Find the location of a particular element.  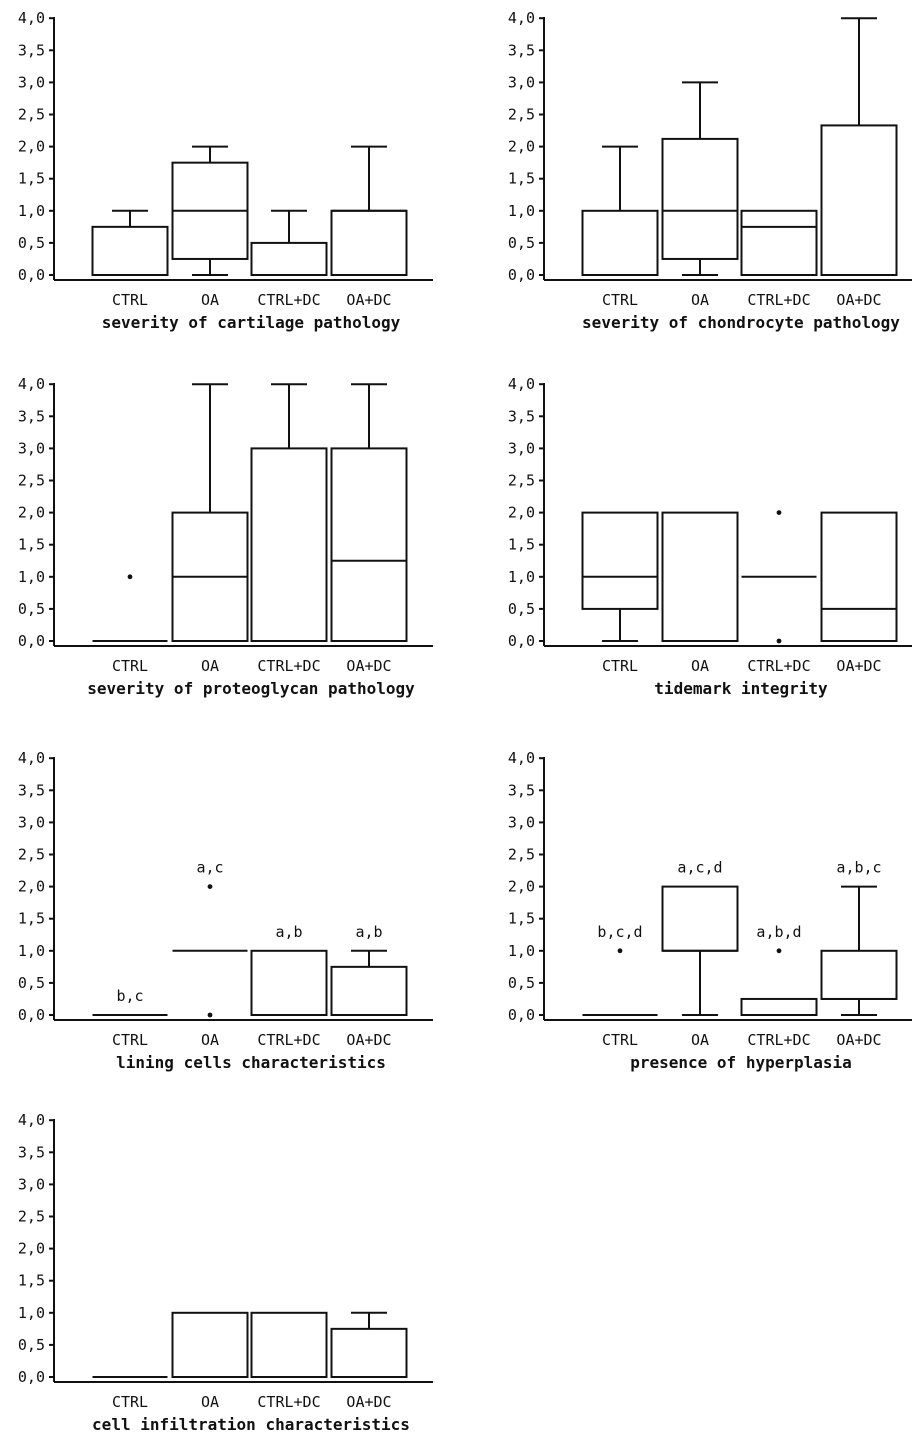

significance-annotation: b,c is located at coordinates (129, 996).